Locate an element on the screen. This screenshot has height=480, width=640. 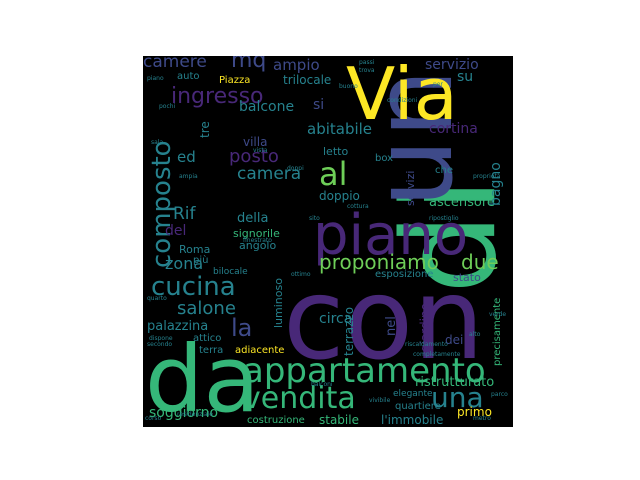
word-soggiorno: soggiorno is located at coordinates (184, 413).